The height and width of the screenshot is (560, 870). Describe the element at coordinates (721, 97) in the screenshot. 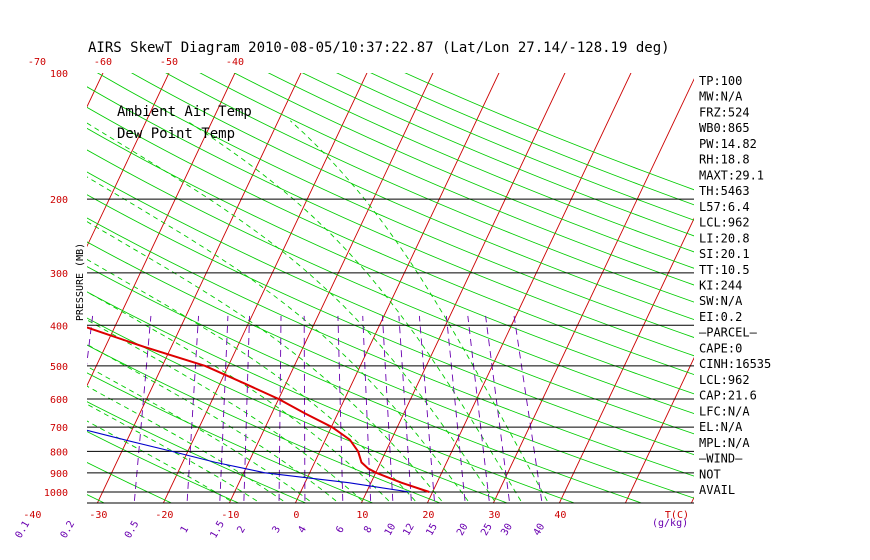

I see `index-value: MW:N/A` at that location.